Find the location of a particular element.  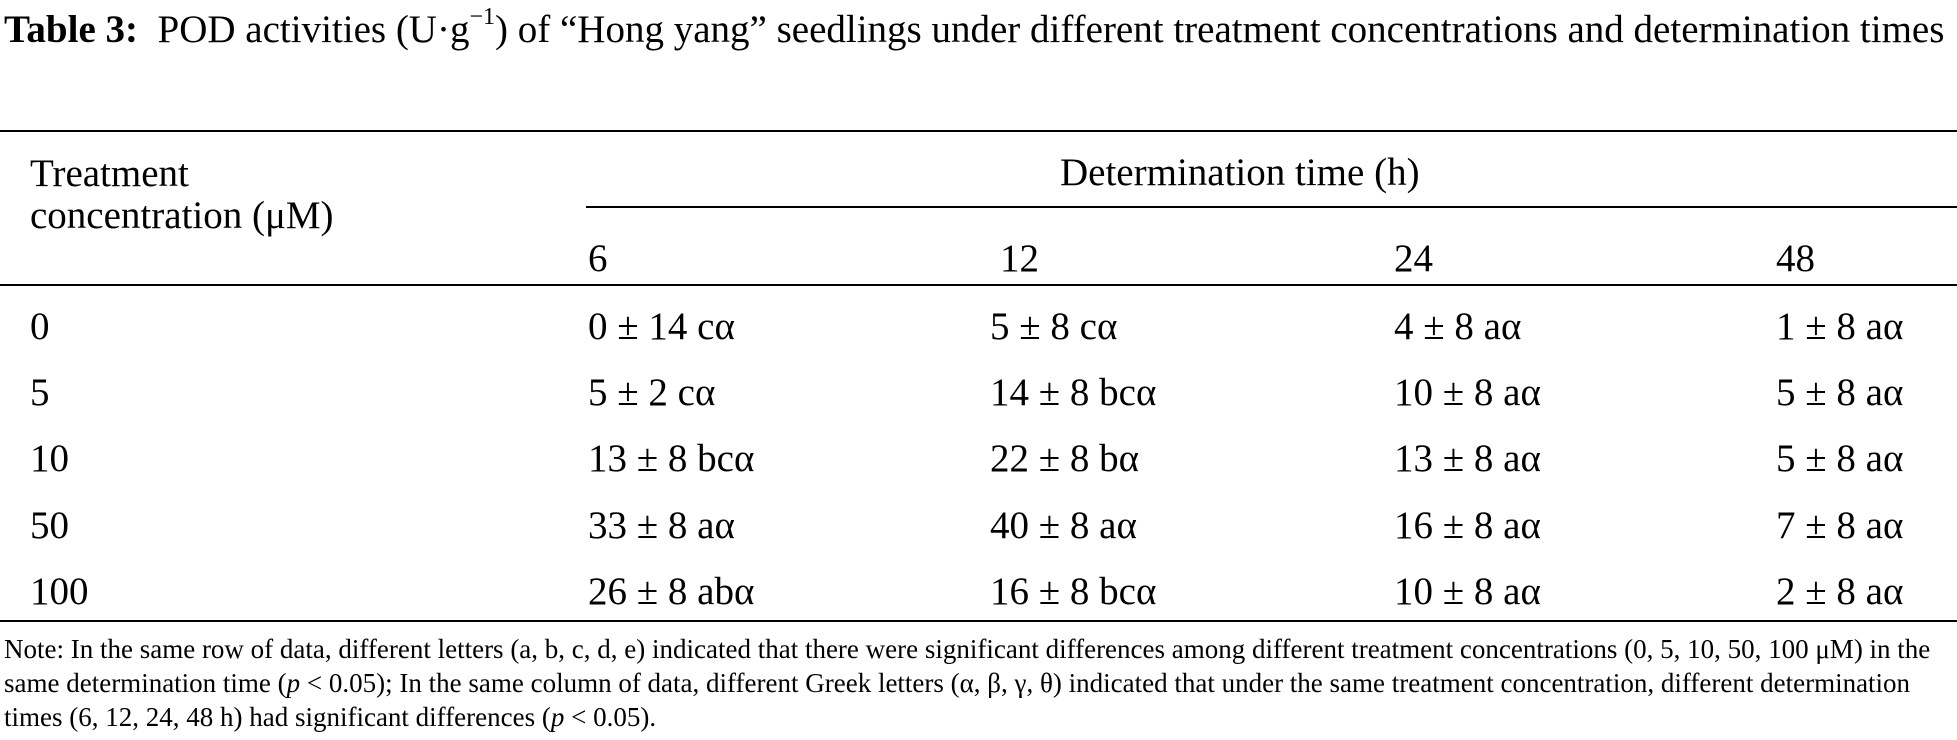

caption-text-before-unit: POD activities (U·g is located at coordinates (313, 29).